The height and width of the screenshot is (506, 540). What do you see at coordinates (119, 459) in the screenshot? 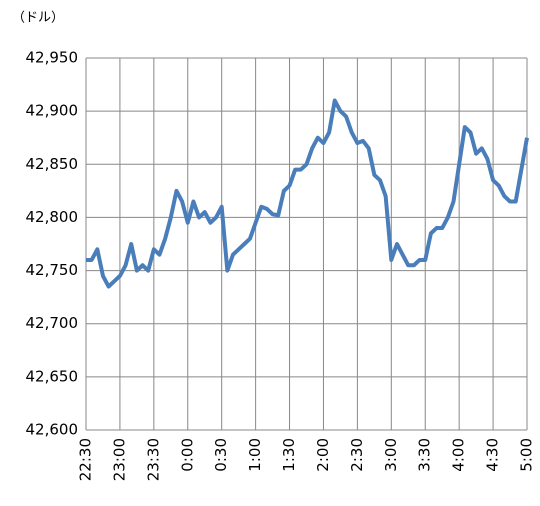
I see `x-tick-label: 23:00` at bounding box center [119, 459].